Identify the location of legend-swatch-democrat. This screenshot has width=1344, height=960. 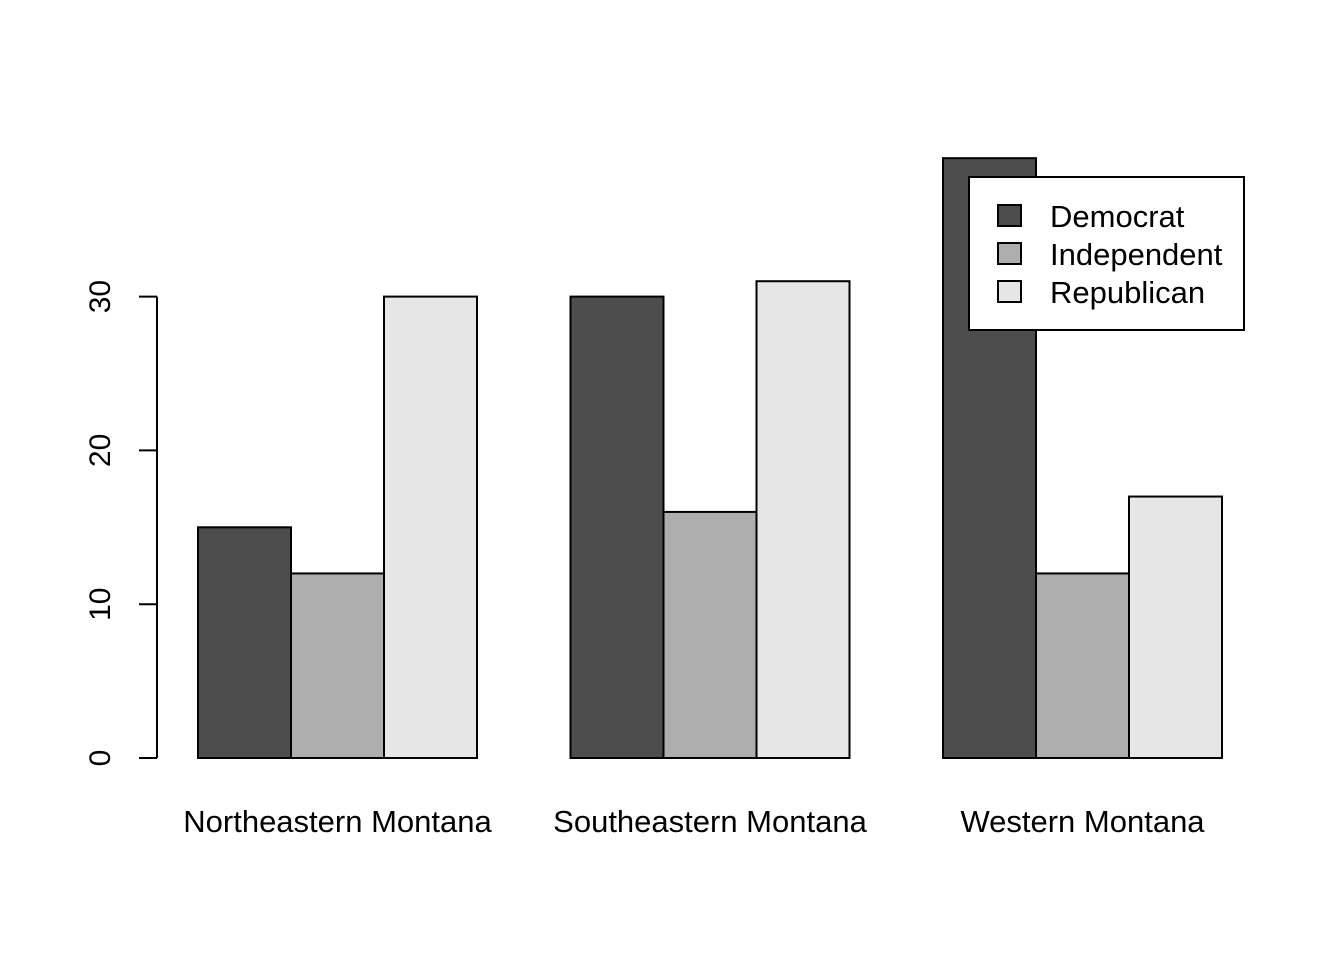
(1009, 215).